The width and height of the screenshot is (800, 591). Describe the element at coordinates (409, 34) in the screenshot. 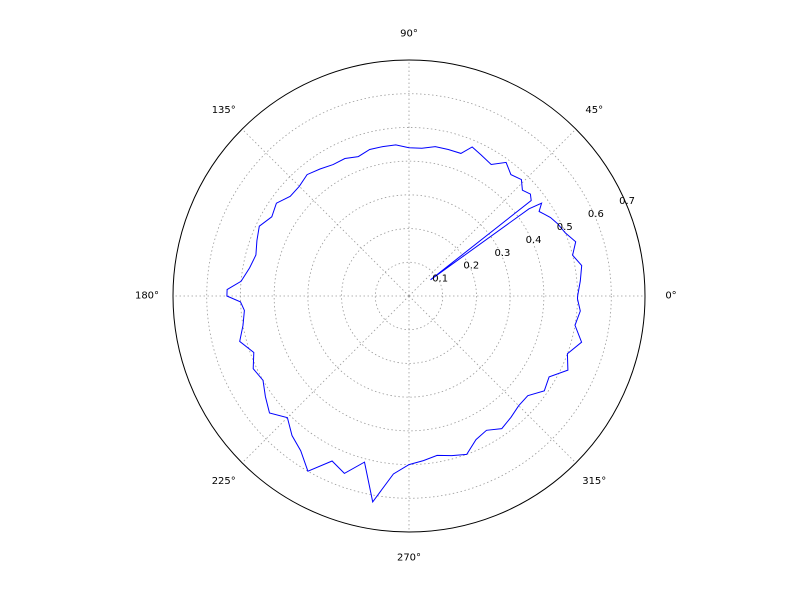

I see `angle-tick-label: 90°` at that location.